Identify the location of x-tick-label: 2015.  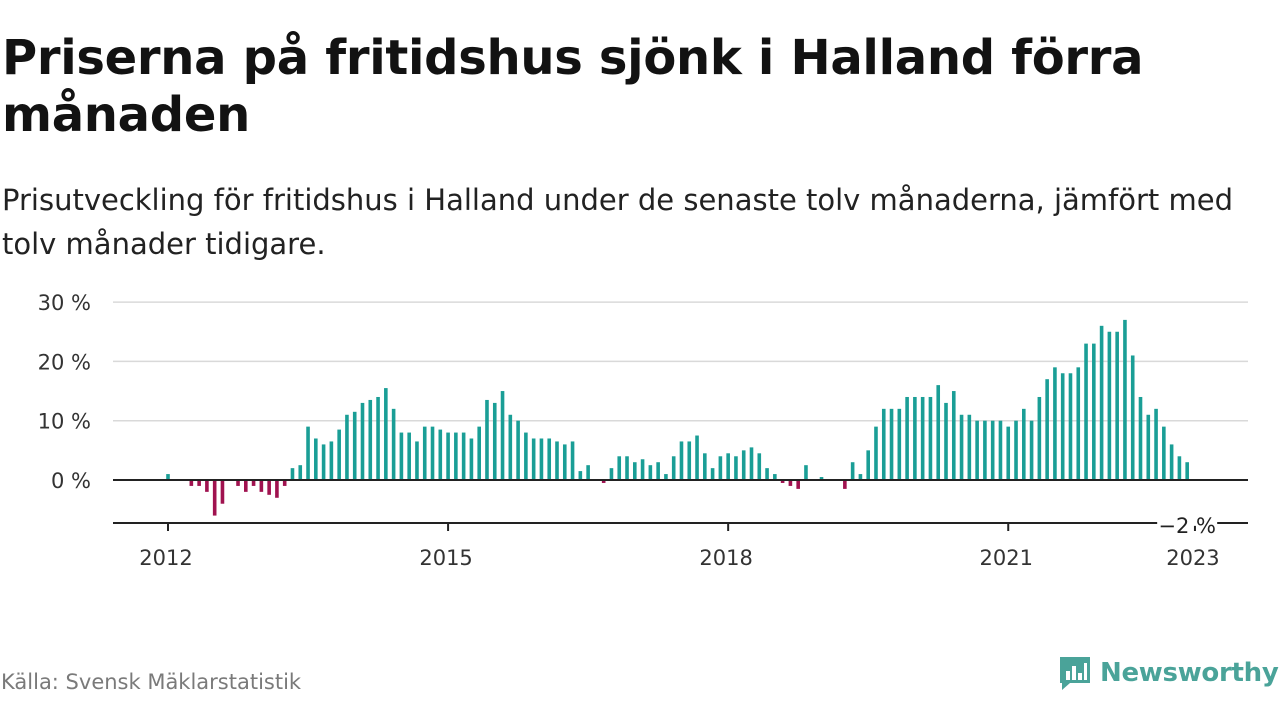
(445, 558).